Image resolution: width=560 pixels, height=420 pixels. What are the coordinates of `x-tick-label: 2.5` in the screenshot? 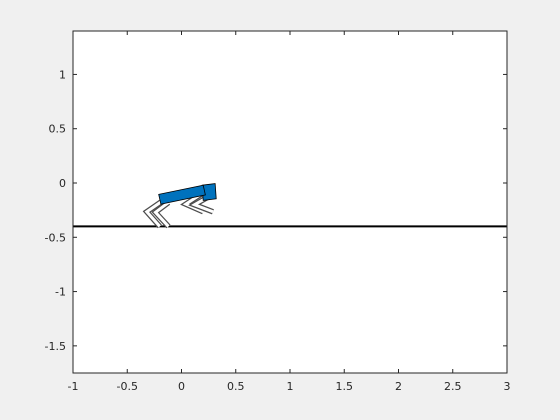 It's located at (453, 386).